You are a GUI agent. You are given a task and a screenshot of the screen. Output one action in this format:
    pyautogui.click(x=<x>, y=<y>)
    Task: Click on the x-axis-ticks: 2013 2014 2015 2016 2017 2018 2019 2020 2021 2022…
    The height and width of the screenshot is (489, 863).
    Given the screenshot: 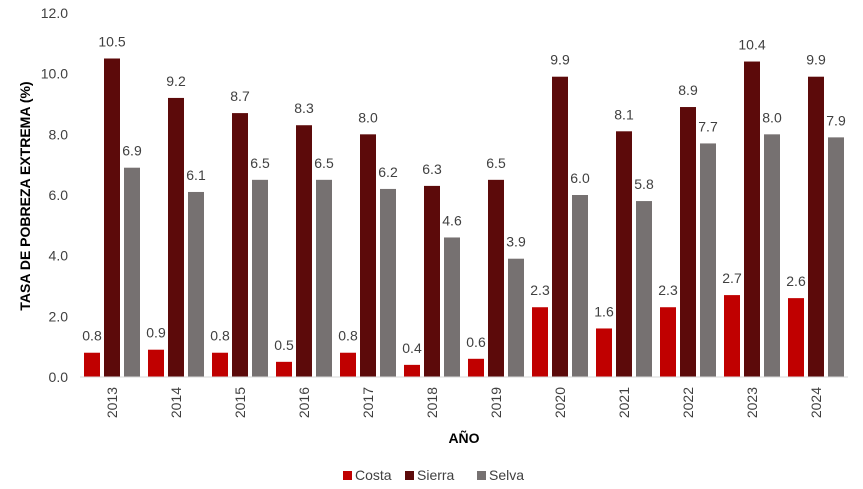 What is the action you would take?
    pyautogui.click(x=464, y=402)
    